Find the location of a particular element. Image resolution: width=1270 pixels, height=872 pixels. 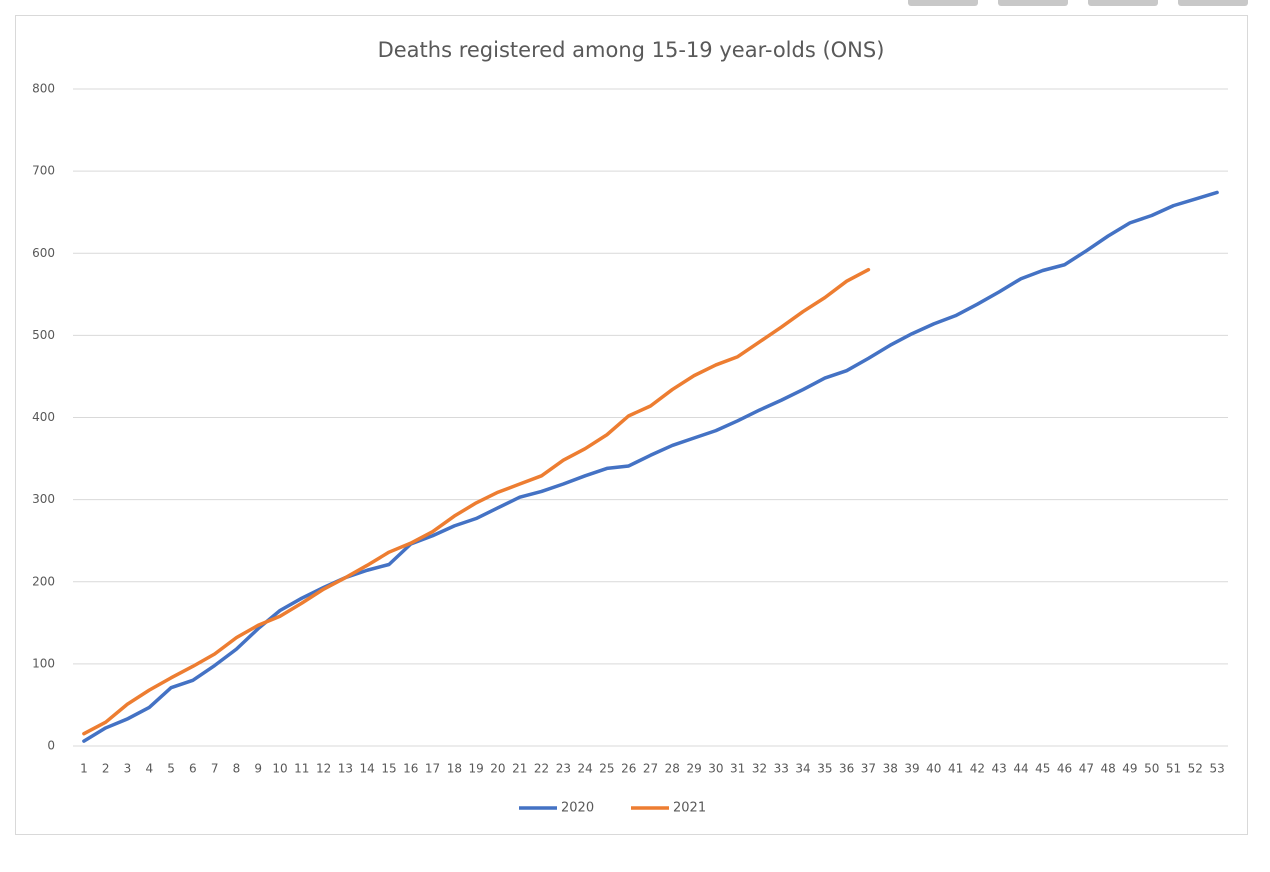

x-tick-label: 20 is located at coordinates (497, 769).